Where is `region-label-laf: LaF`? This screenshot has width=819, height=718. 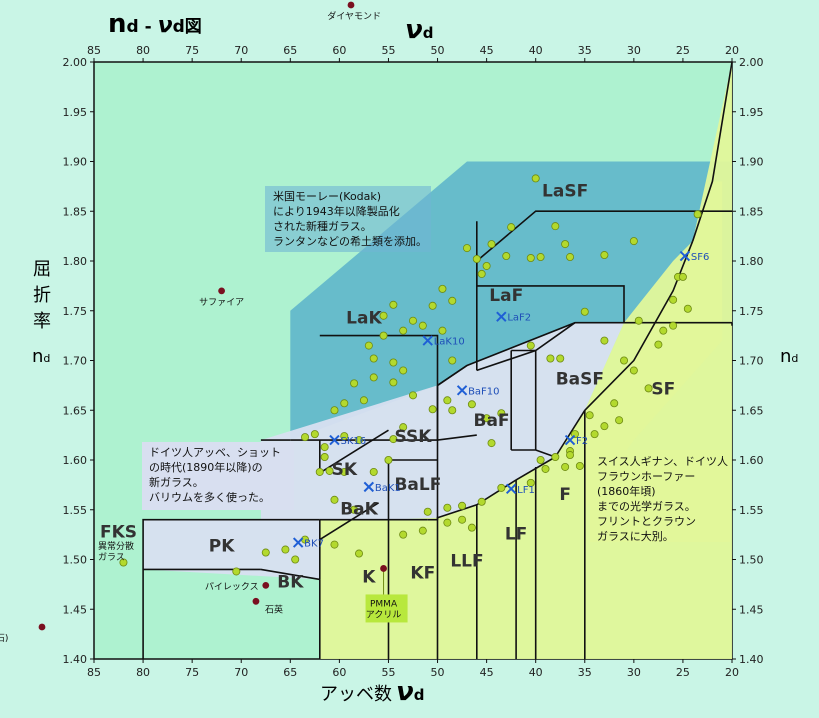 region-label-laf: LaF is located at coordinates (506, 296).